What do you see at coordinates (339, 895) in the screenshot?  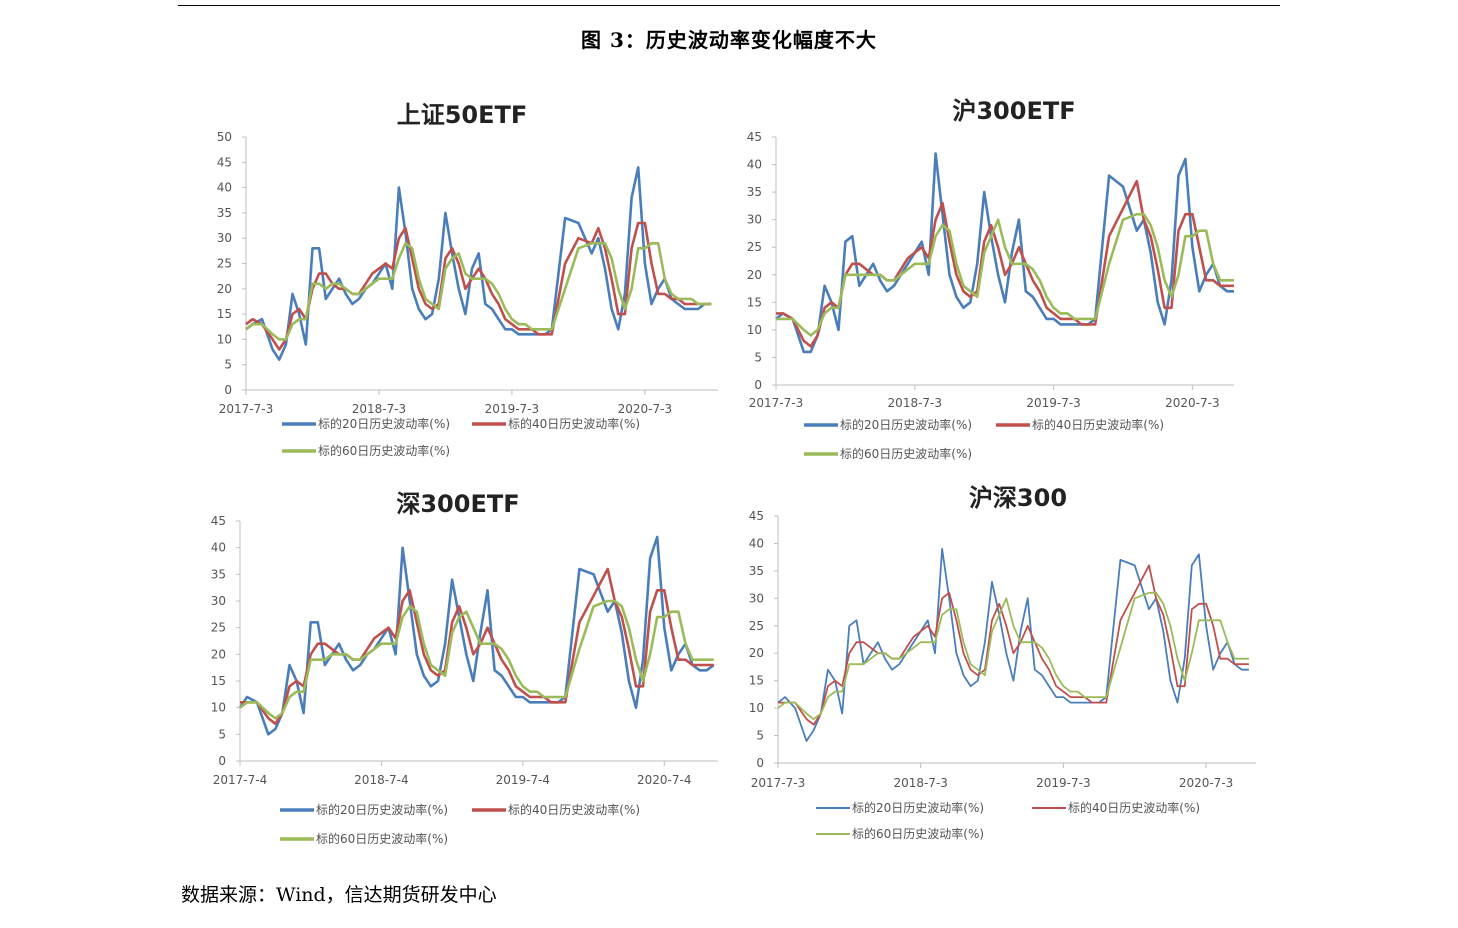 I see `data-source: 数据来源：Wind，信达期货研发中心` at bounding box center [339, 895].